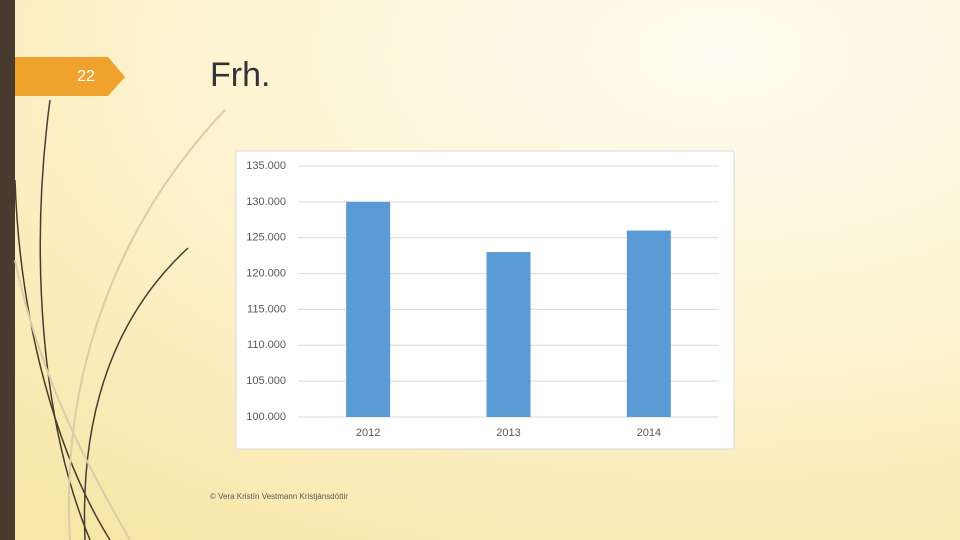  I want to click on x-tick-label: 2014, so click(649, 433).